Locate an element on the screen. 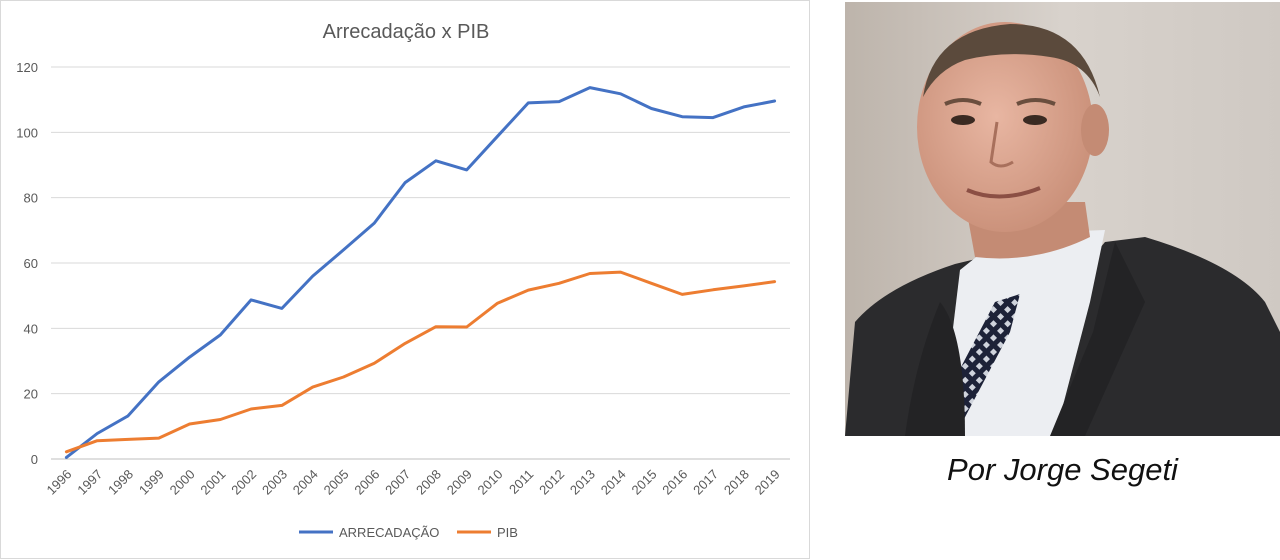 This screenshot has height=560, width=1280. x-tick-label: 2000 is located at coordinates (182, 482).